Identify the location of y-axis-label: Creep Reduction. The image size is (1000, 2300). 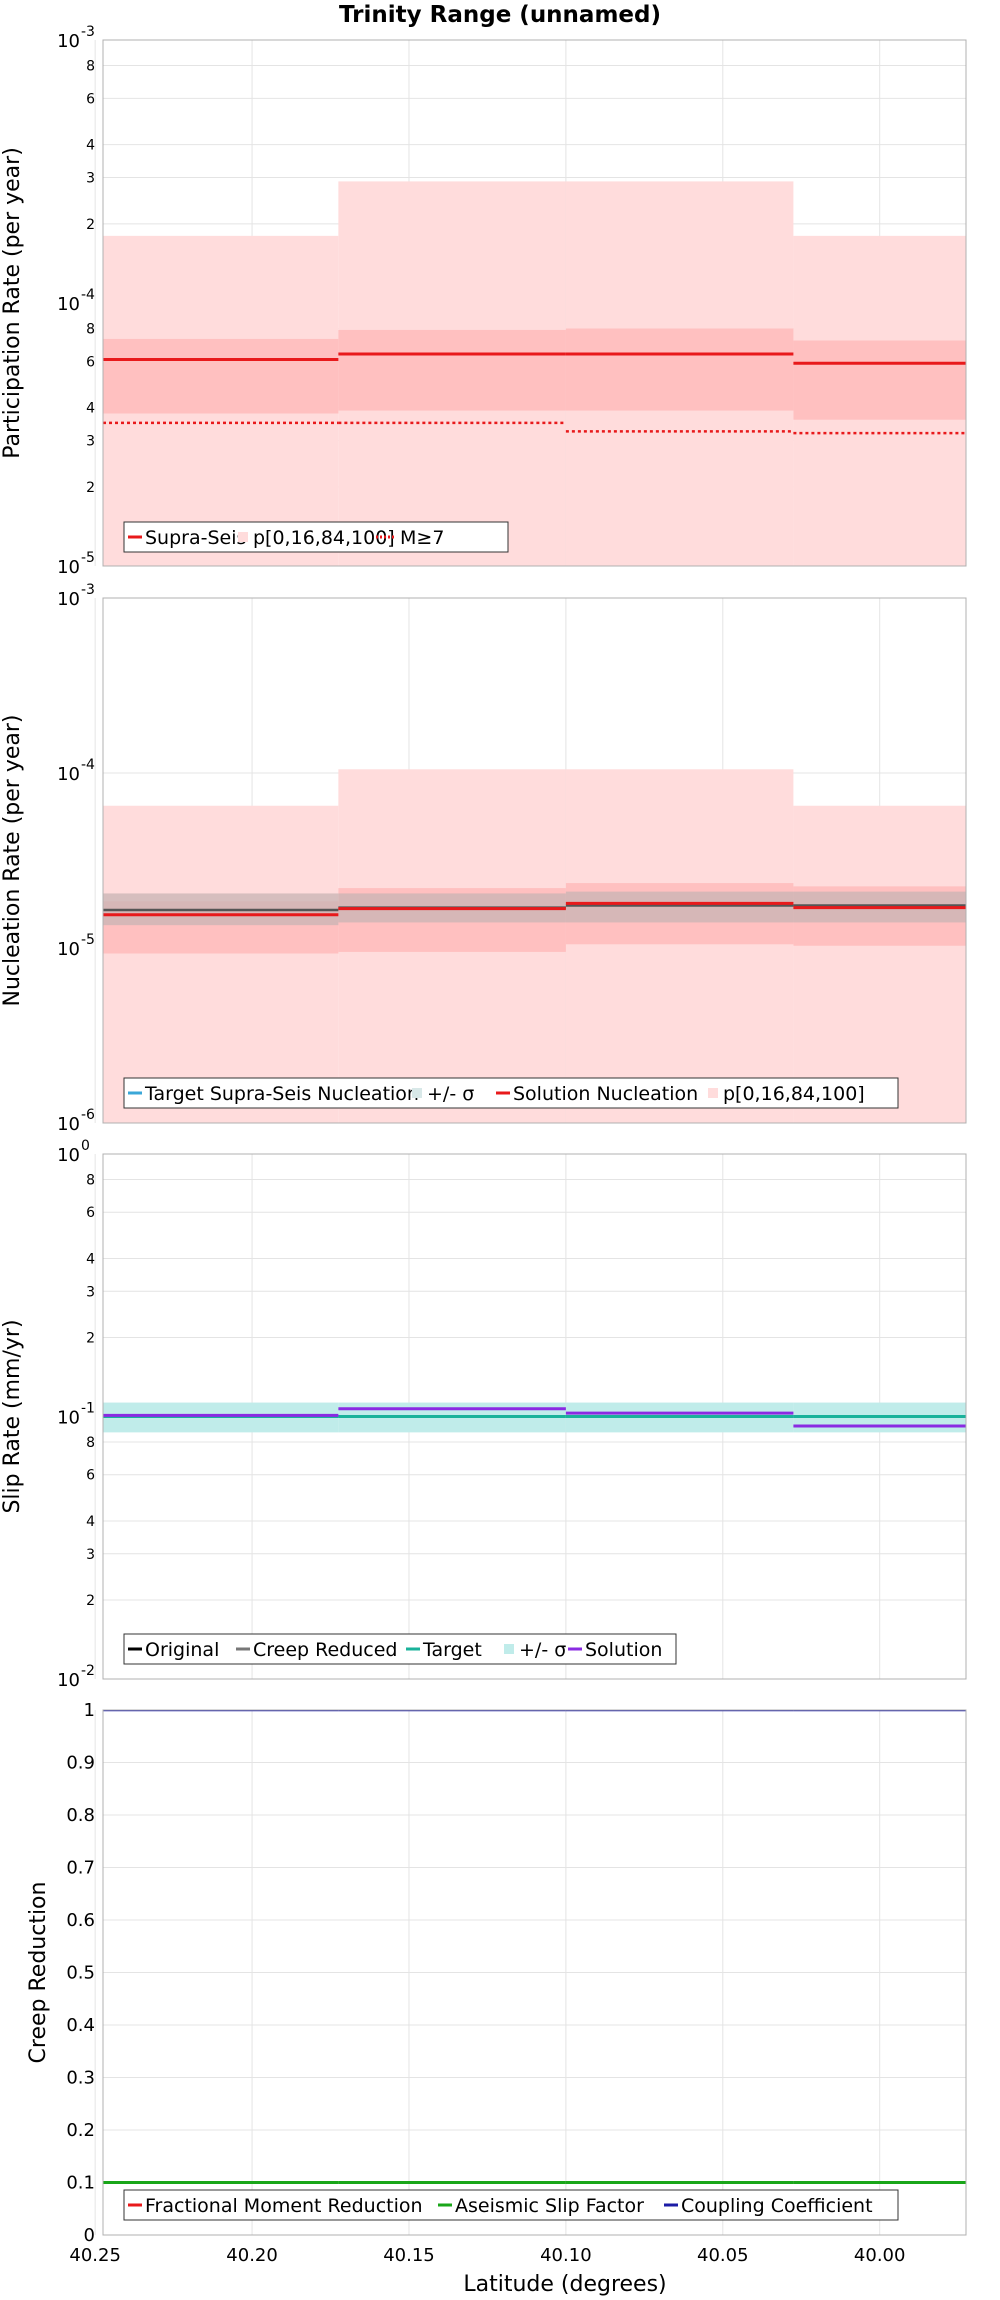
(38, 1973).